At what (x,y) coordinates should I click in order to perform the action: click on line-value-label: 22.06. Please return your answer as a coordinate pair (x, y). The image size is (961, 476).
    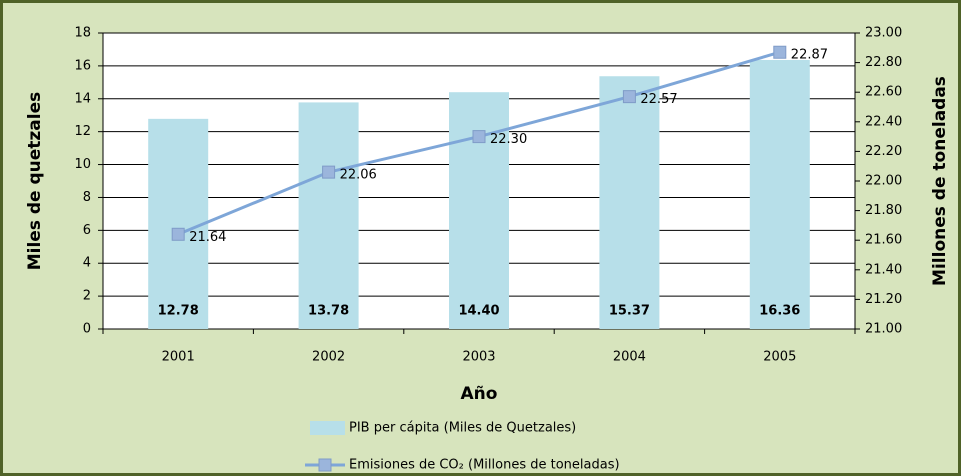
    Looking at the image, I should click on (358, 175).